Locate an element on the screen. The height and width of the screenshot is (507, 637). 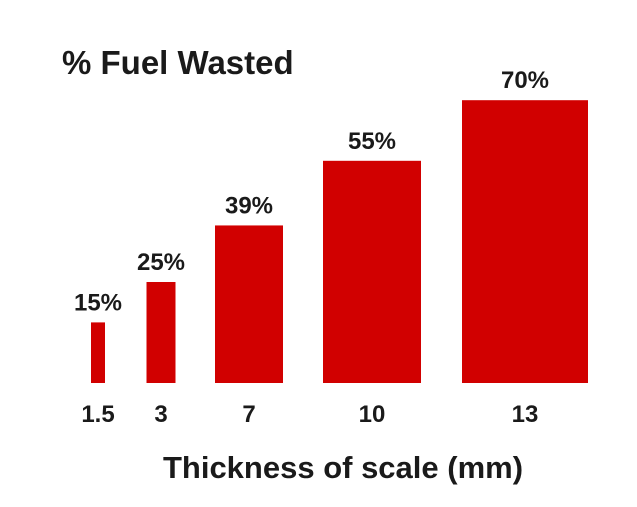
bar-1-5mm is located at coordinates (98, 352).